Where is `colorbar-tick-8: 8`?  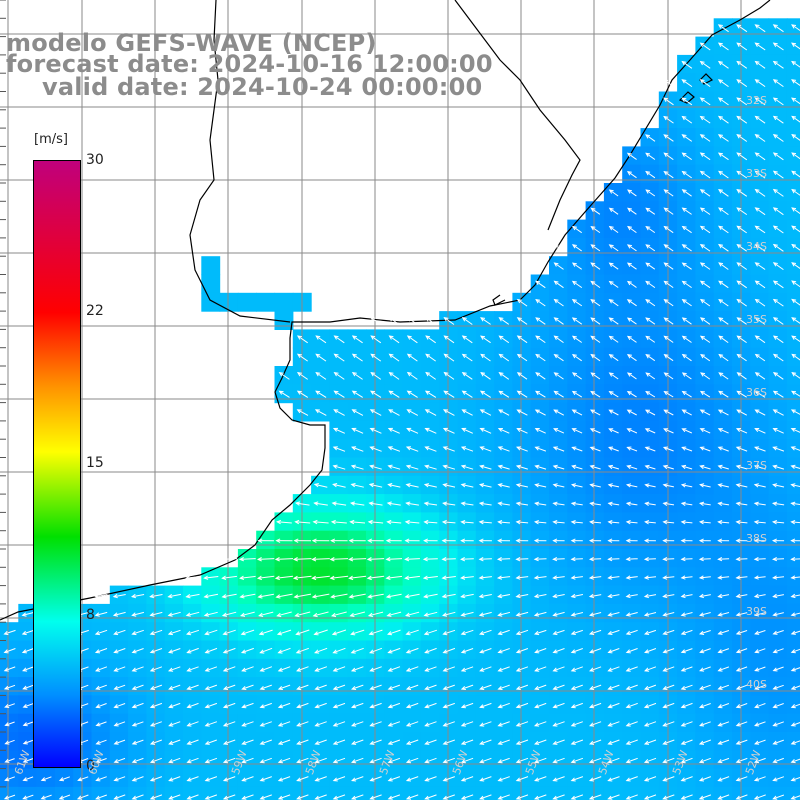
colorbar-tick-8: 8 is located at coordinates (90, 615).